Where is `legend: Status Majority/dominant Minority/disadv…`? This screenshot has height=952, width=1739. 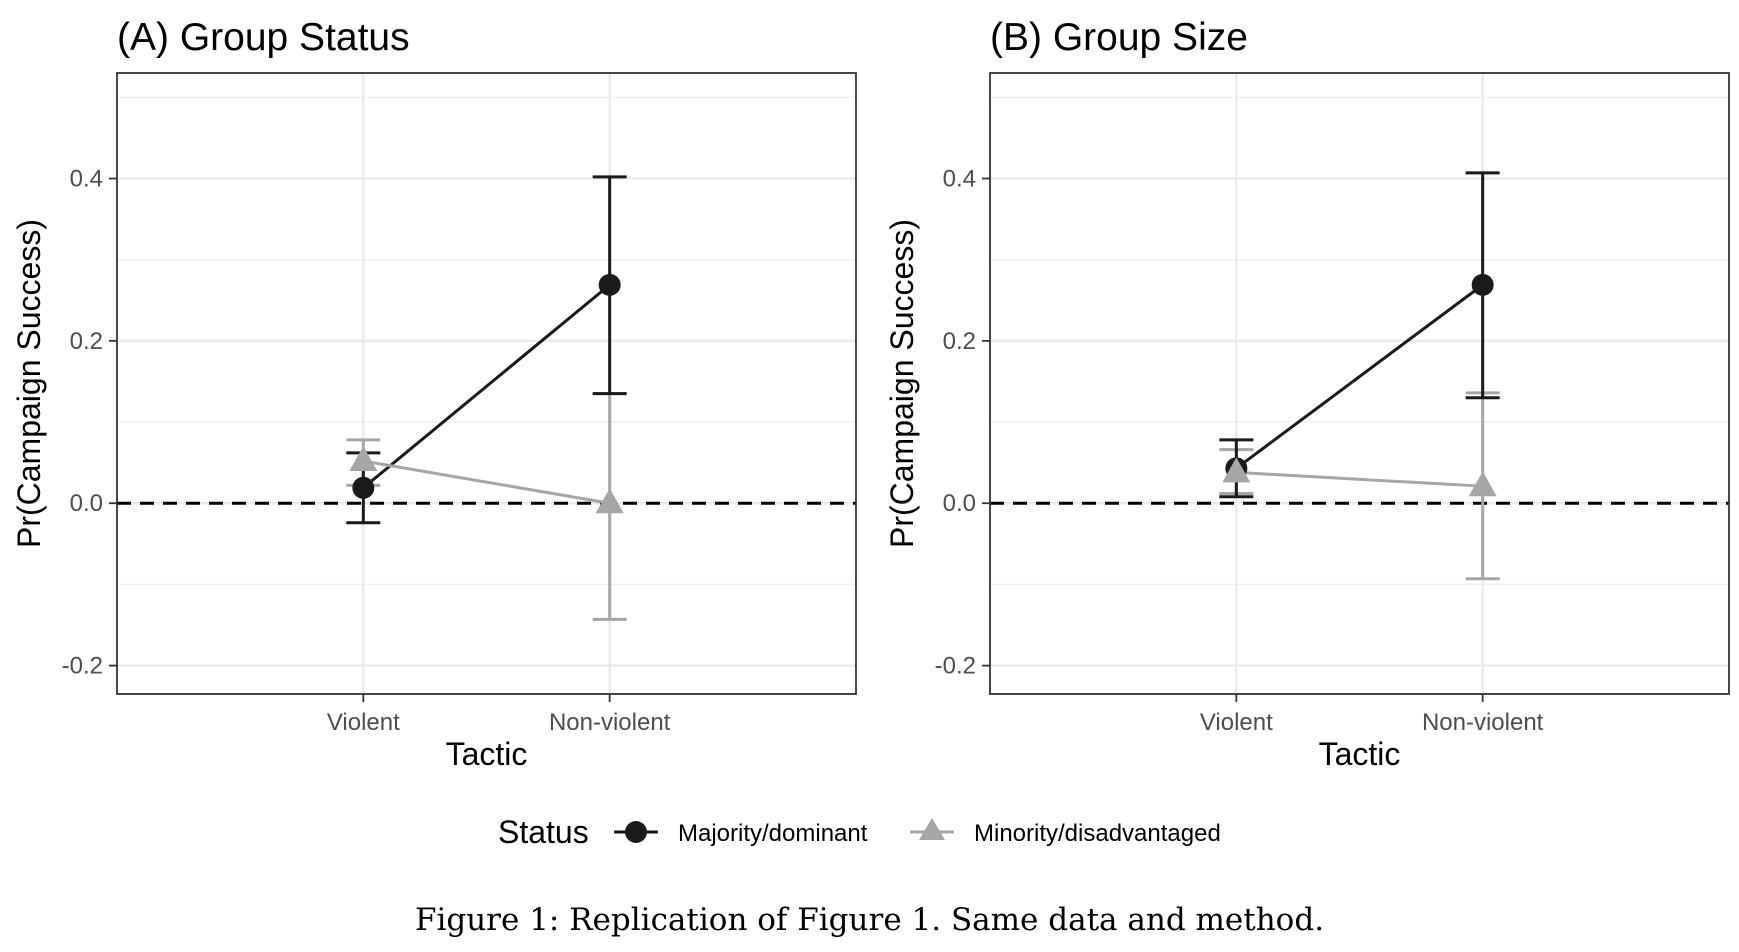 legend: Status Majority/dominant Minority/disadv… is located at coordinates (859, 832).